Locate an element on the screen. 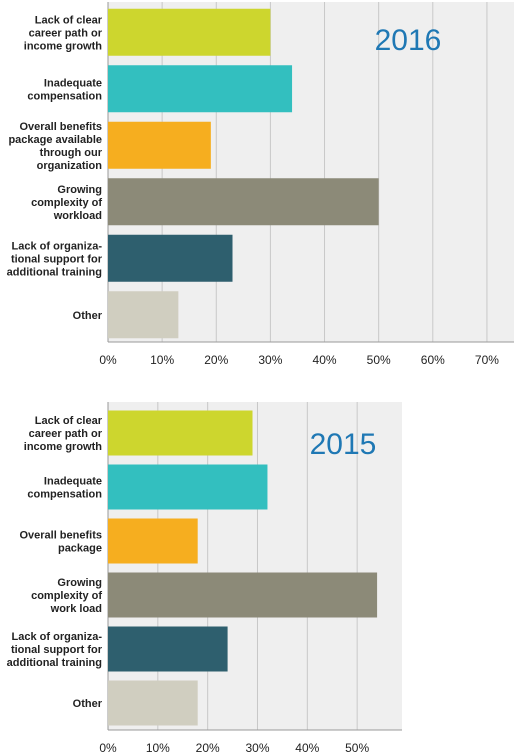  category-label: Growing complexity of workload is located at coordinates (66, 203).